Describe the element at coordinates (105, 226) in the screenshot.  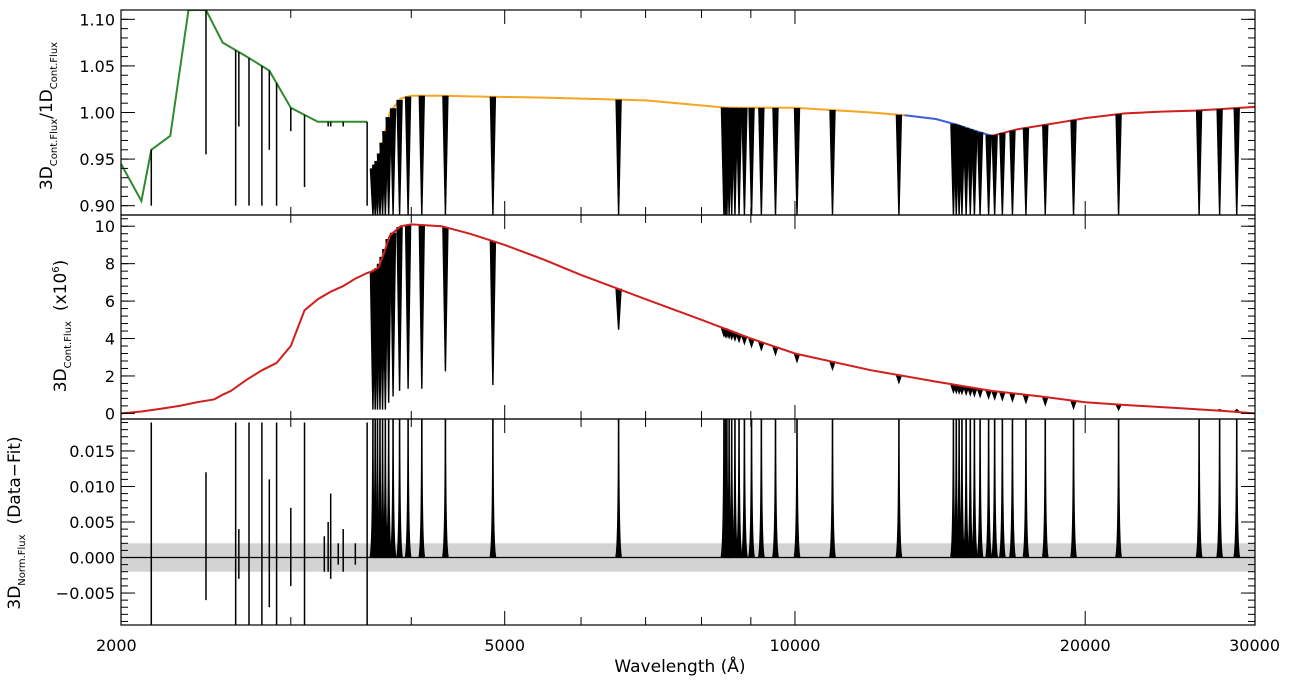
I see `y-tick-label: 10` at that location.